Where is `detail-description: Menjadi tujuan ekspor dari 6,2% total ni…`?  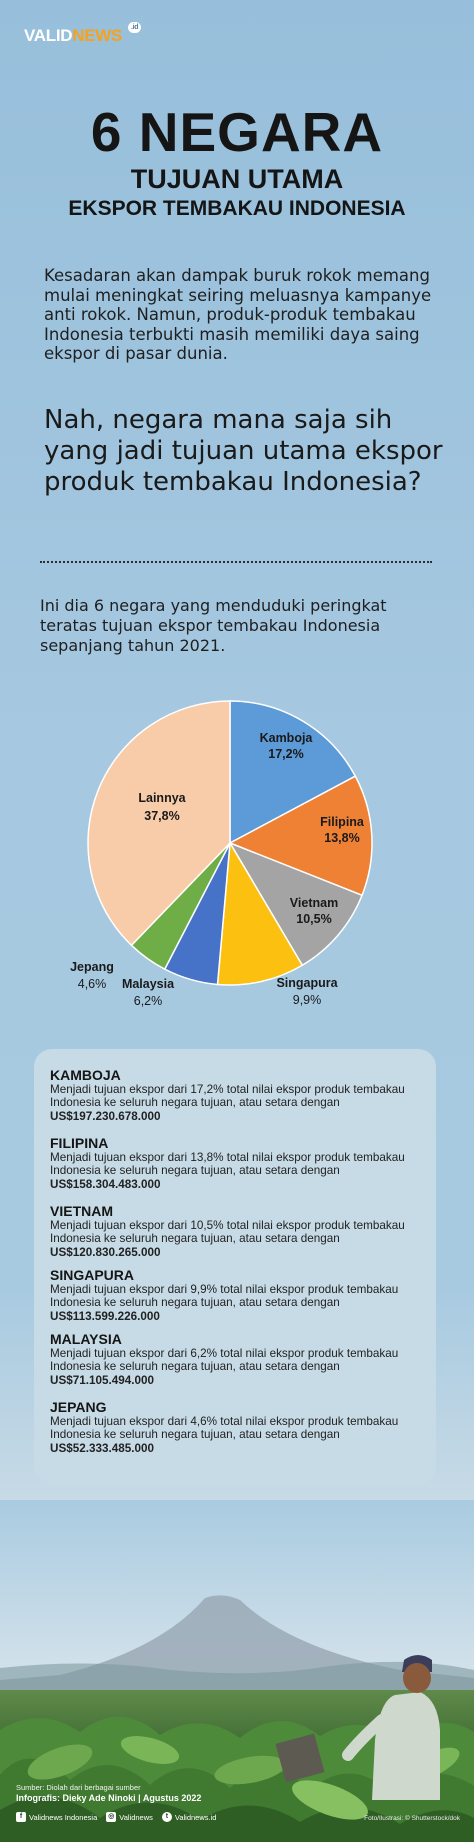 detail-description: Menjadi tujuan ekspor dari 6,2% total ni… is located at coordinates (240, 1367).